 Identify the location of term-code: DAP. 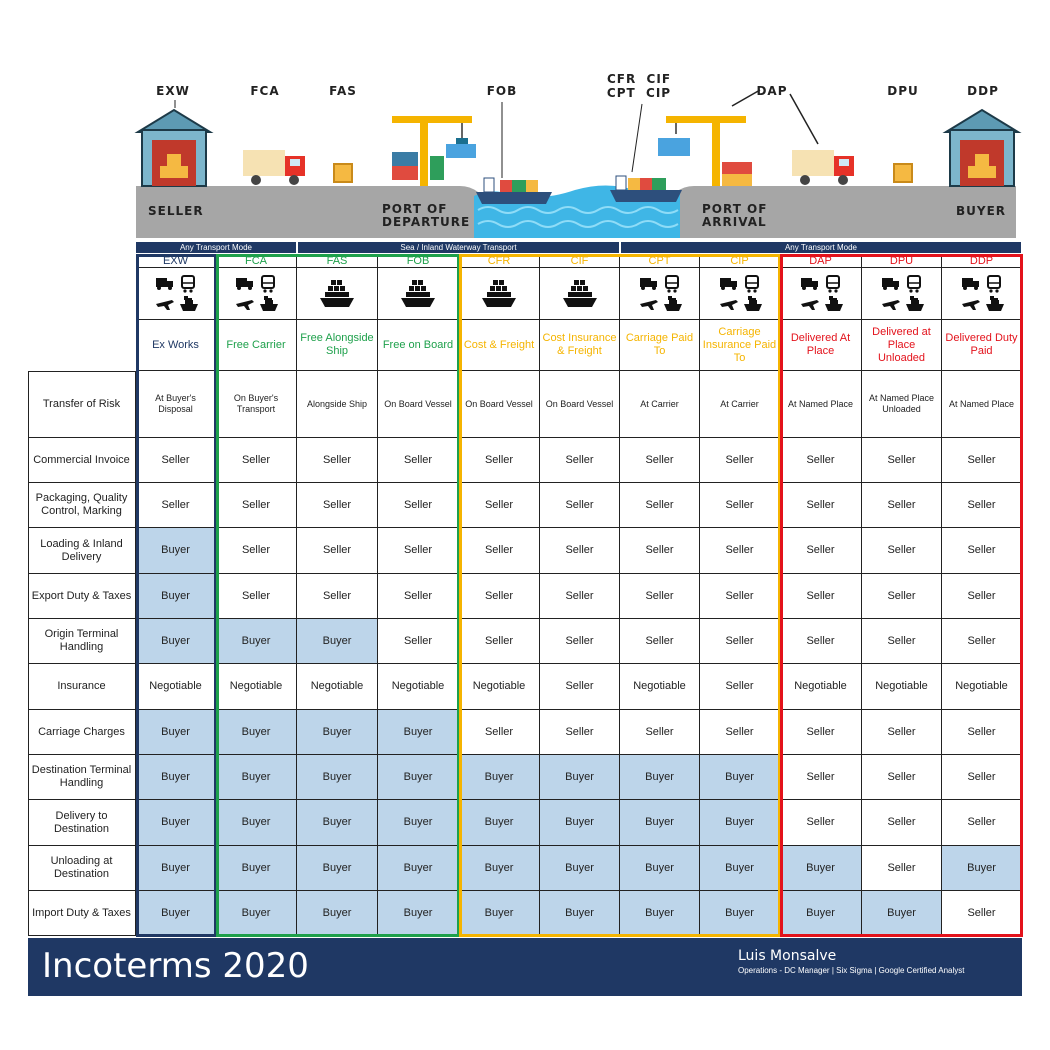
(821, 261).